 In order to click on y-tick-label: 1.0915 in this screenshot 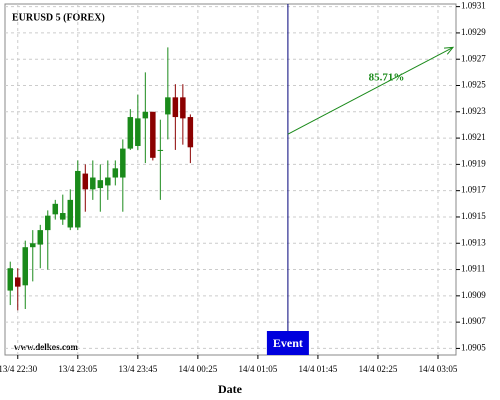, I will do `click(473, 216)`.